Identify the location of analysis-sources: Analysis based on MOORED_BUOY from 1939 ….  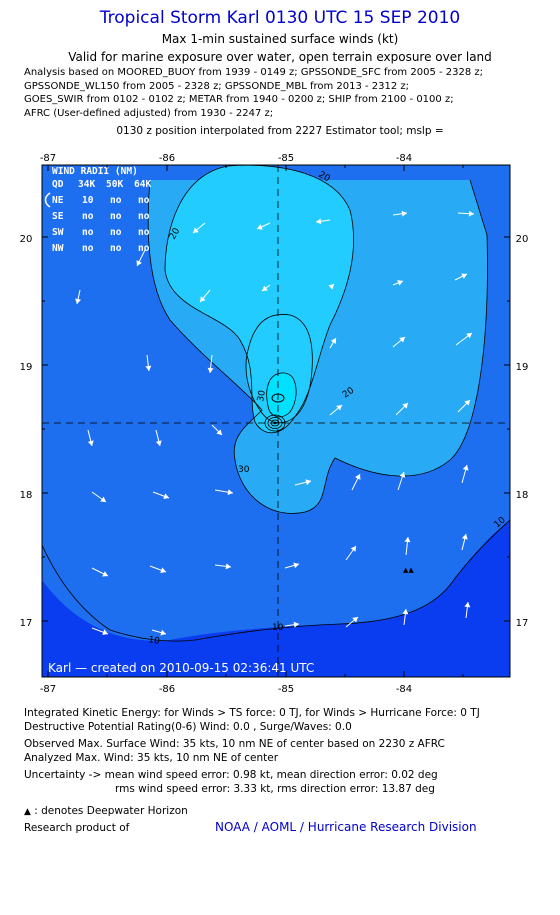
(290, 93).